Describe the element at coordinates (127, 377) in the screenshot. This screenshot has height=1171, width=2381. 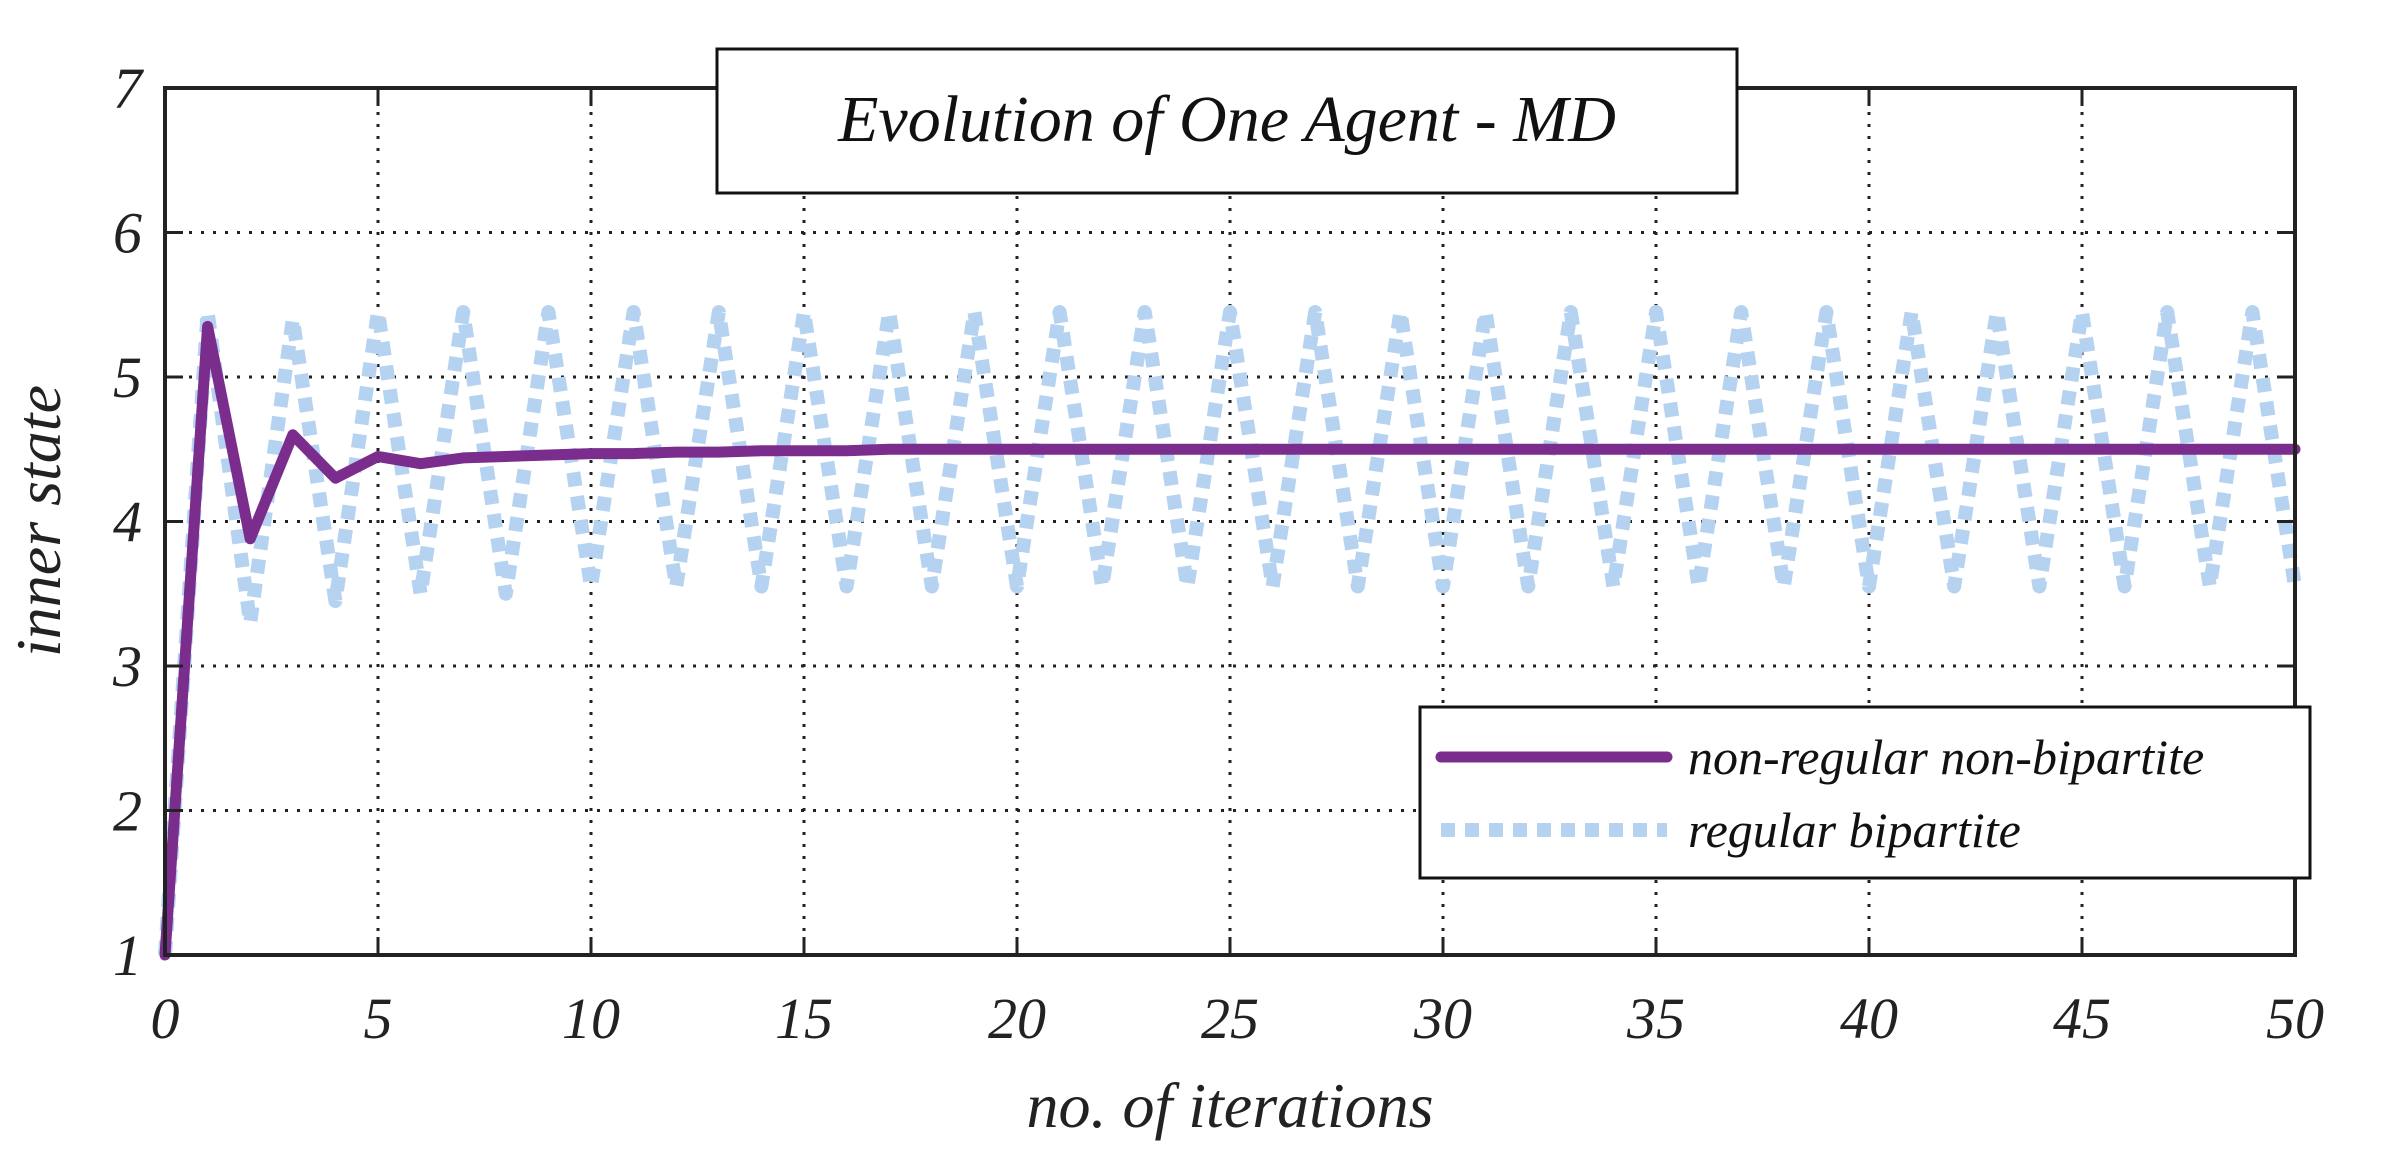
I see `y-tick-label: 5` at that location.